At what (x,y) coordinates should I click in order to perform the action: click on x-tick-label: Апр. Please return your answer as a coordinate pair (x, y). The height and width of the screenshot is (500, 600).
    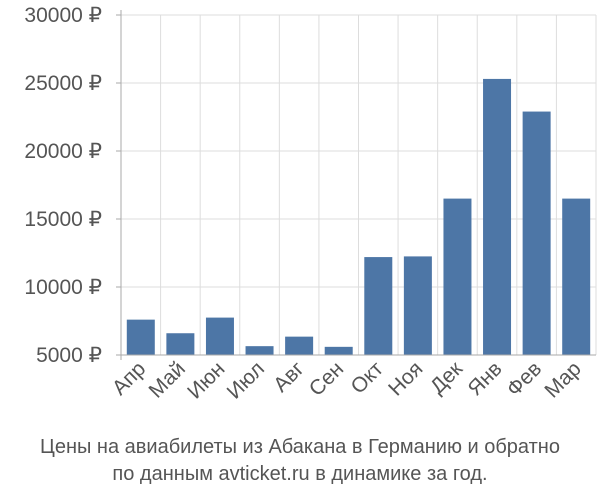
    Looking at the image, I should click on (129, 378).